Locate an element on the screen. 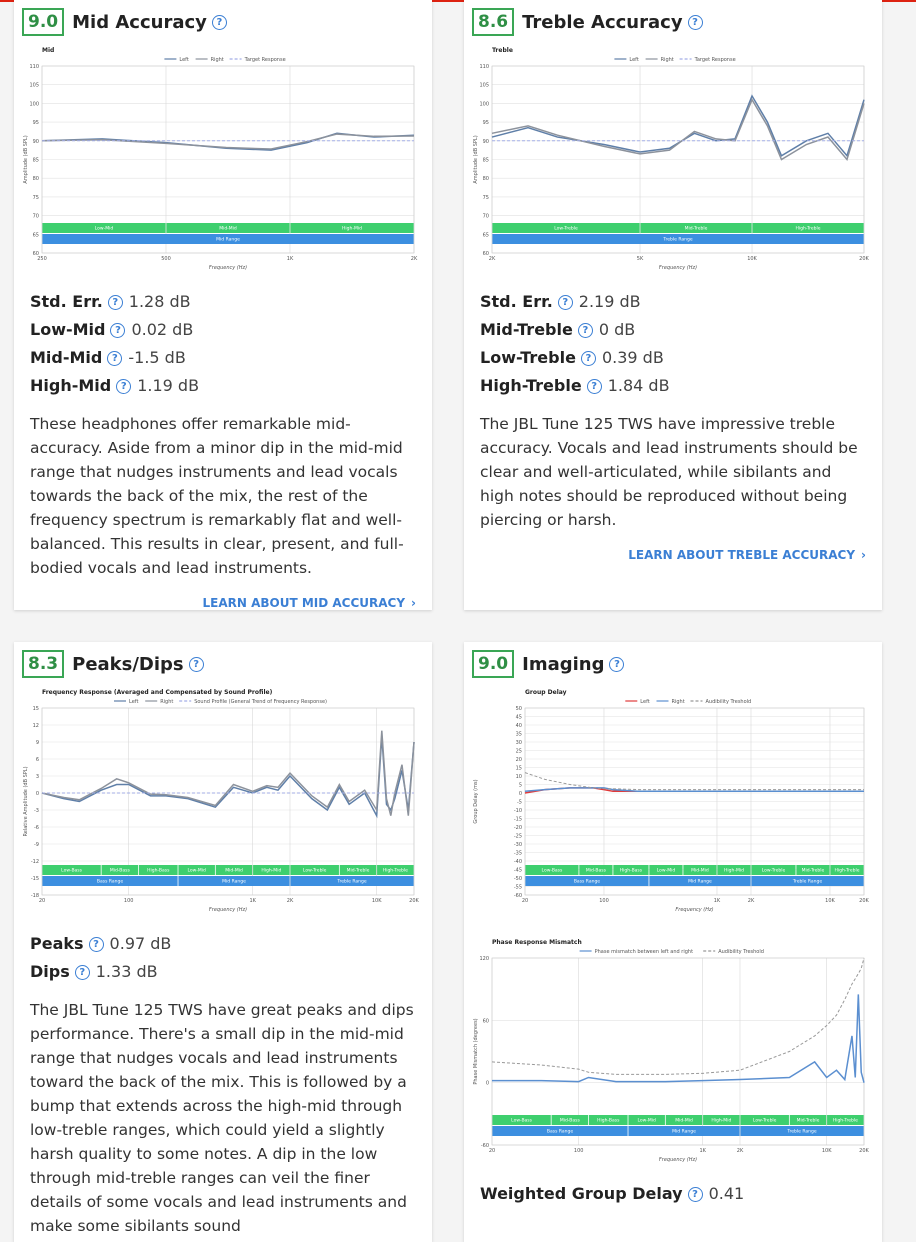 This screenshot has width=916, height=1242. card-title: Peaks/Dips is located at coordinates (128, 664).